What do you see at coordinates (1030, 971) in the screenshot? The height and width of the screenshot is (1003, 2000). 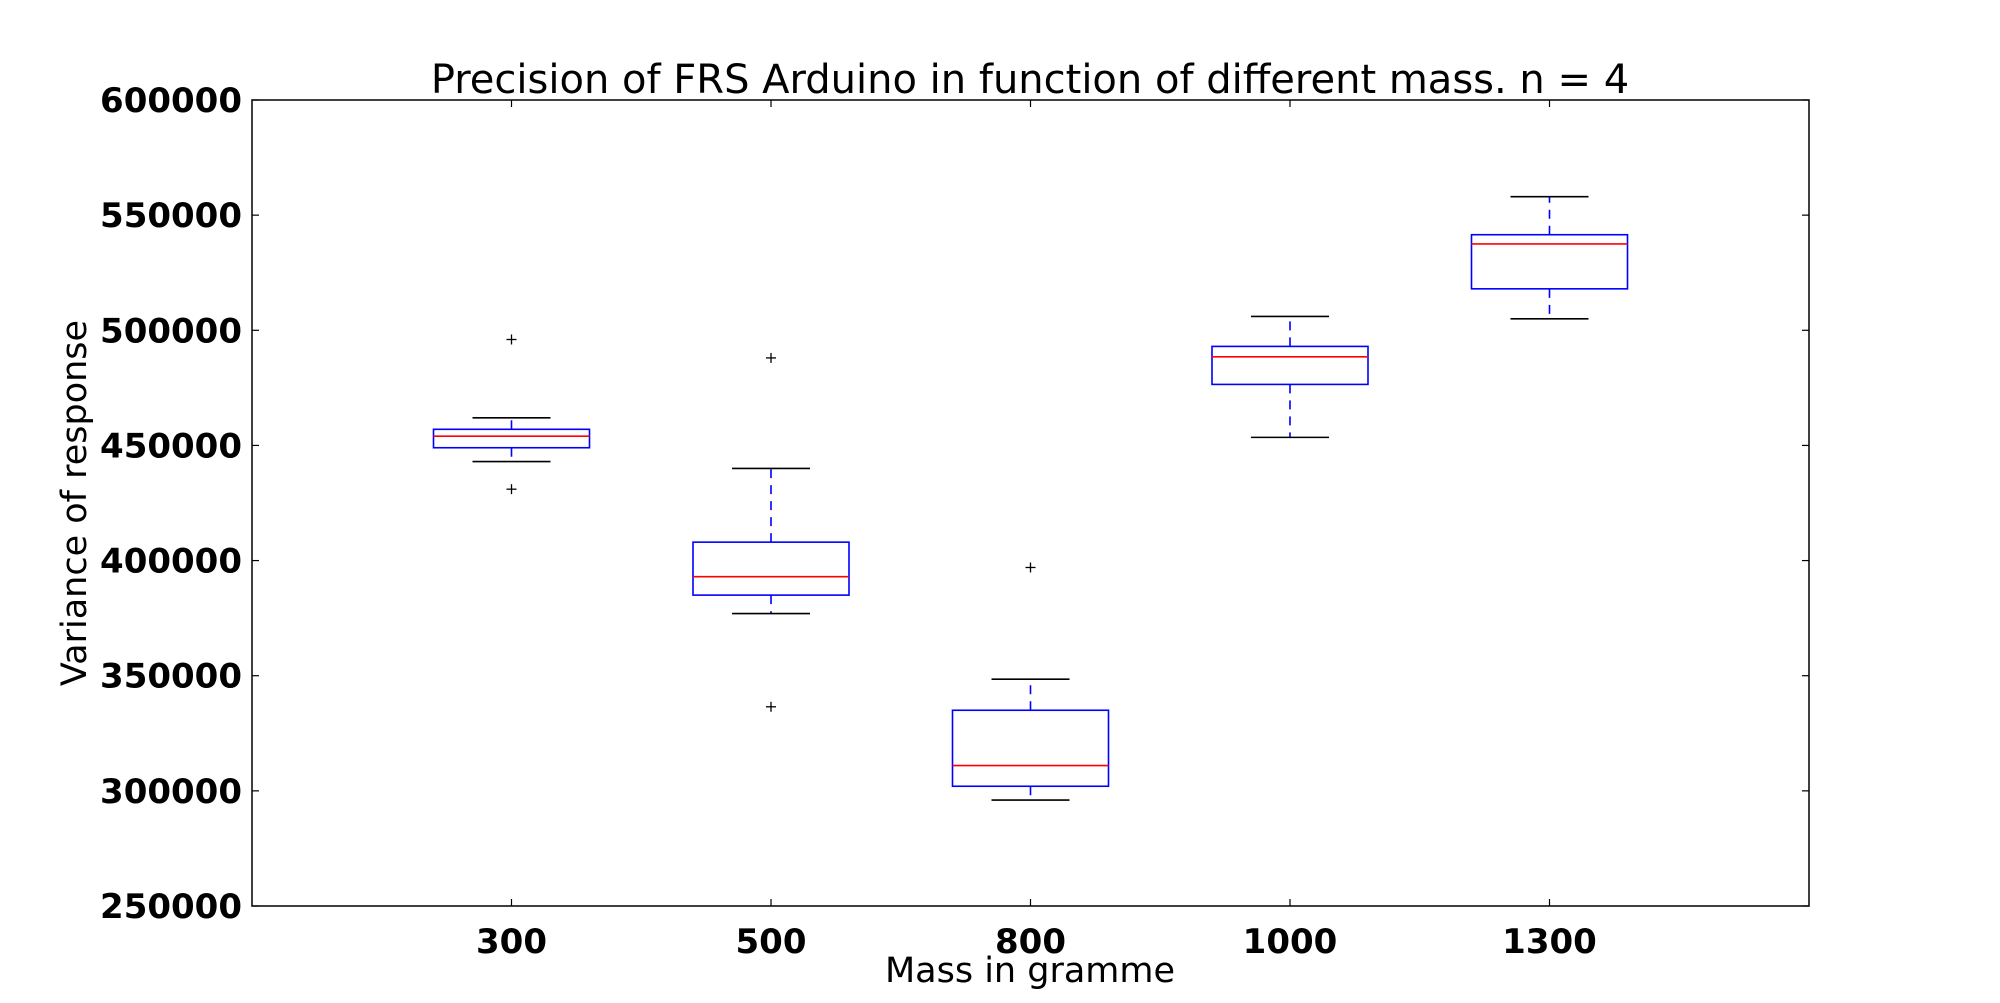 I see `x-axis-label: Mass in gramme` at bounding box center [1030, 971].